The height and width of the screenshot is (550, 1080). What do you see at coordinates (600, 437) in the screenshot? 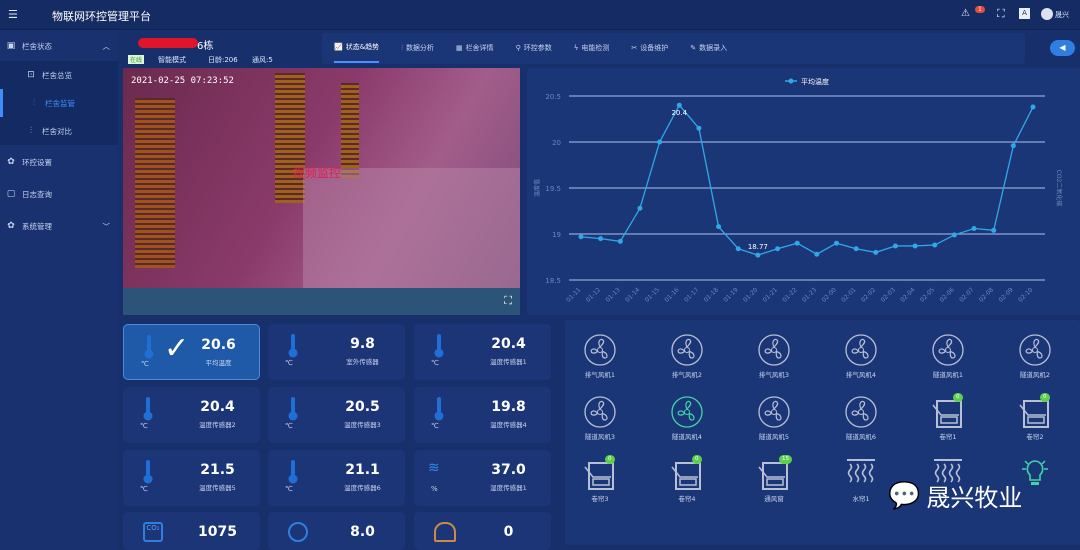
I see `device-label: 隧道风机3` at bounding box center [600, 437].